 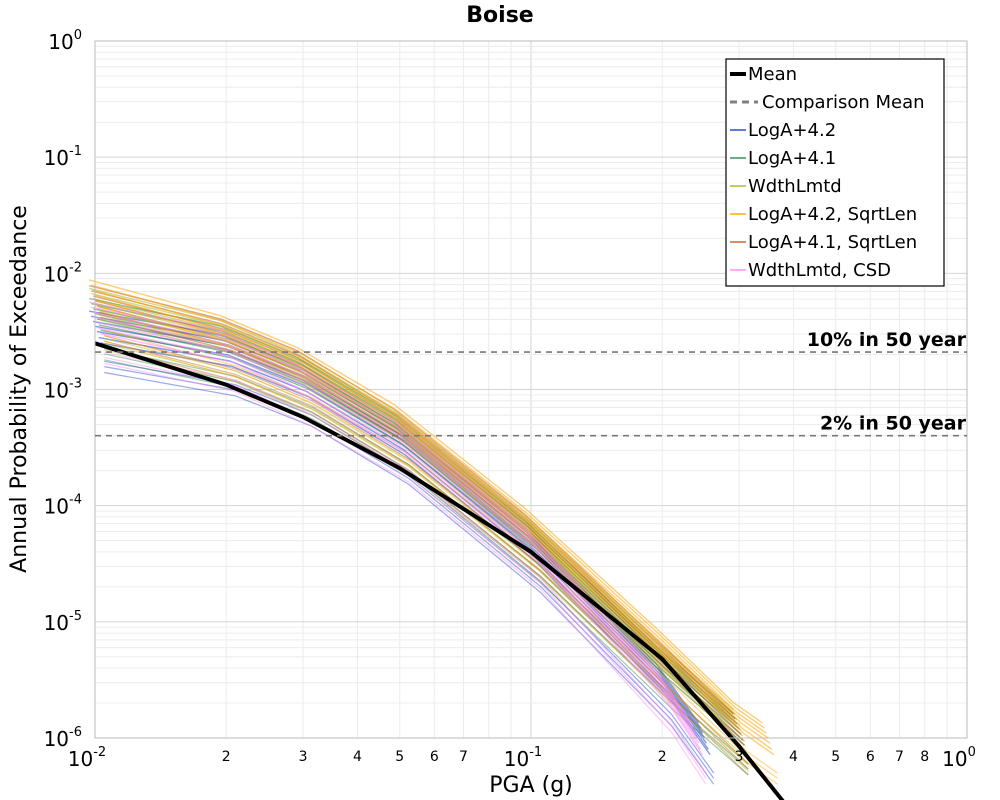 What do you see at coordinates (887, 340) in the screenshot?
I see `reference-line-label: 10% in 50 year` at bounding box center [887, 340].